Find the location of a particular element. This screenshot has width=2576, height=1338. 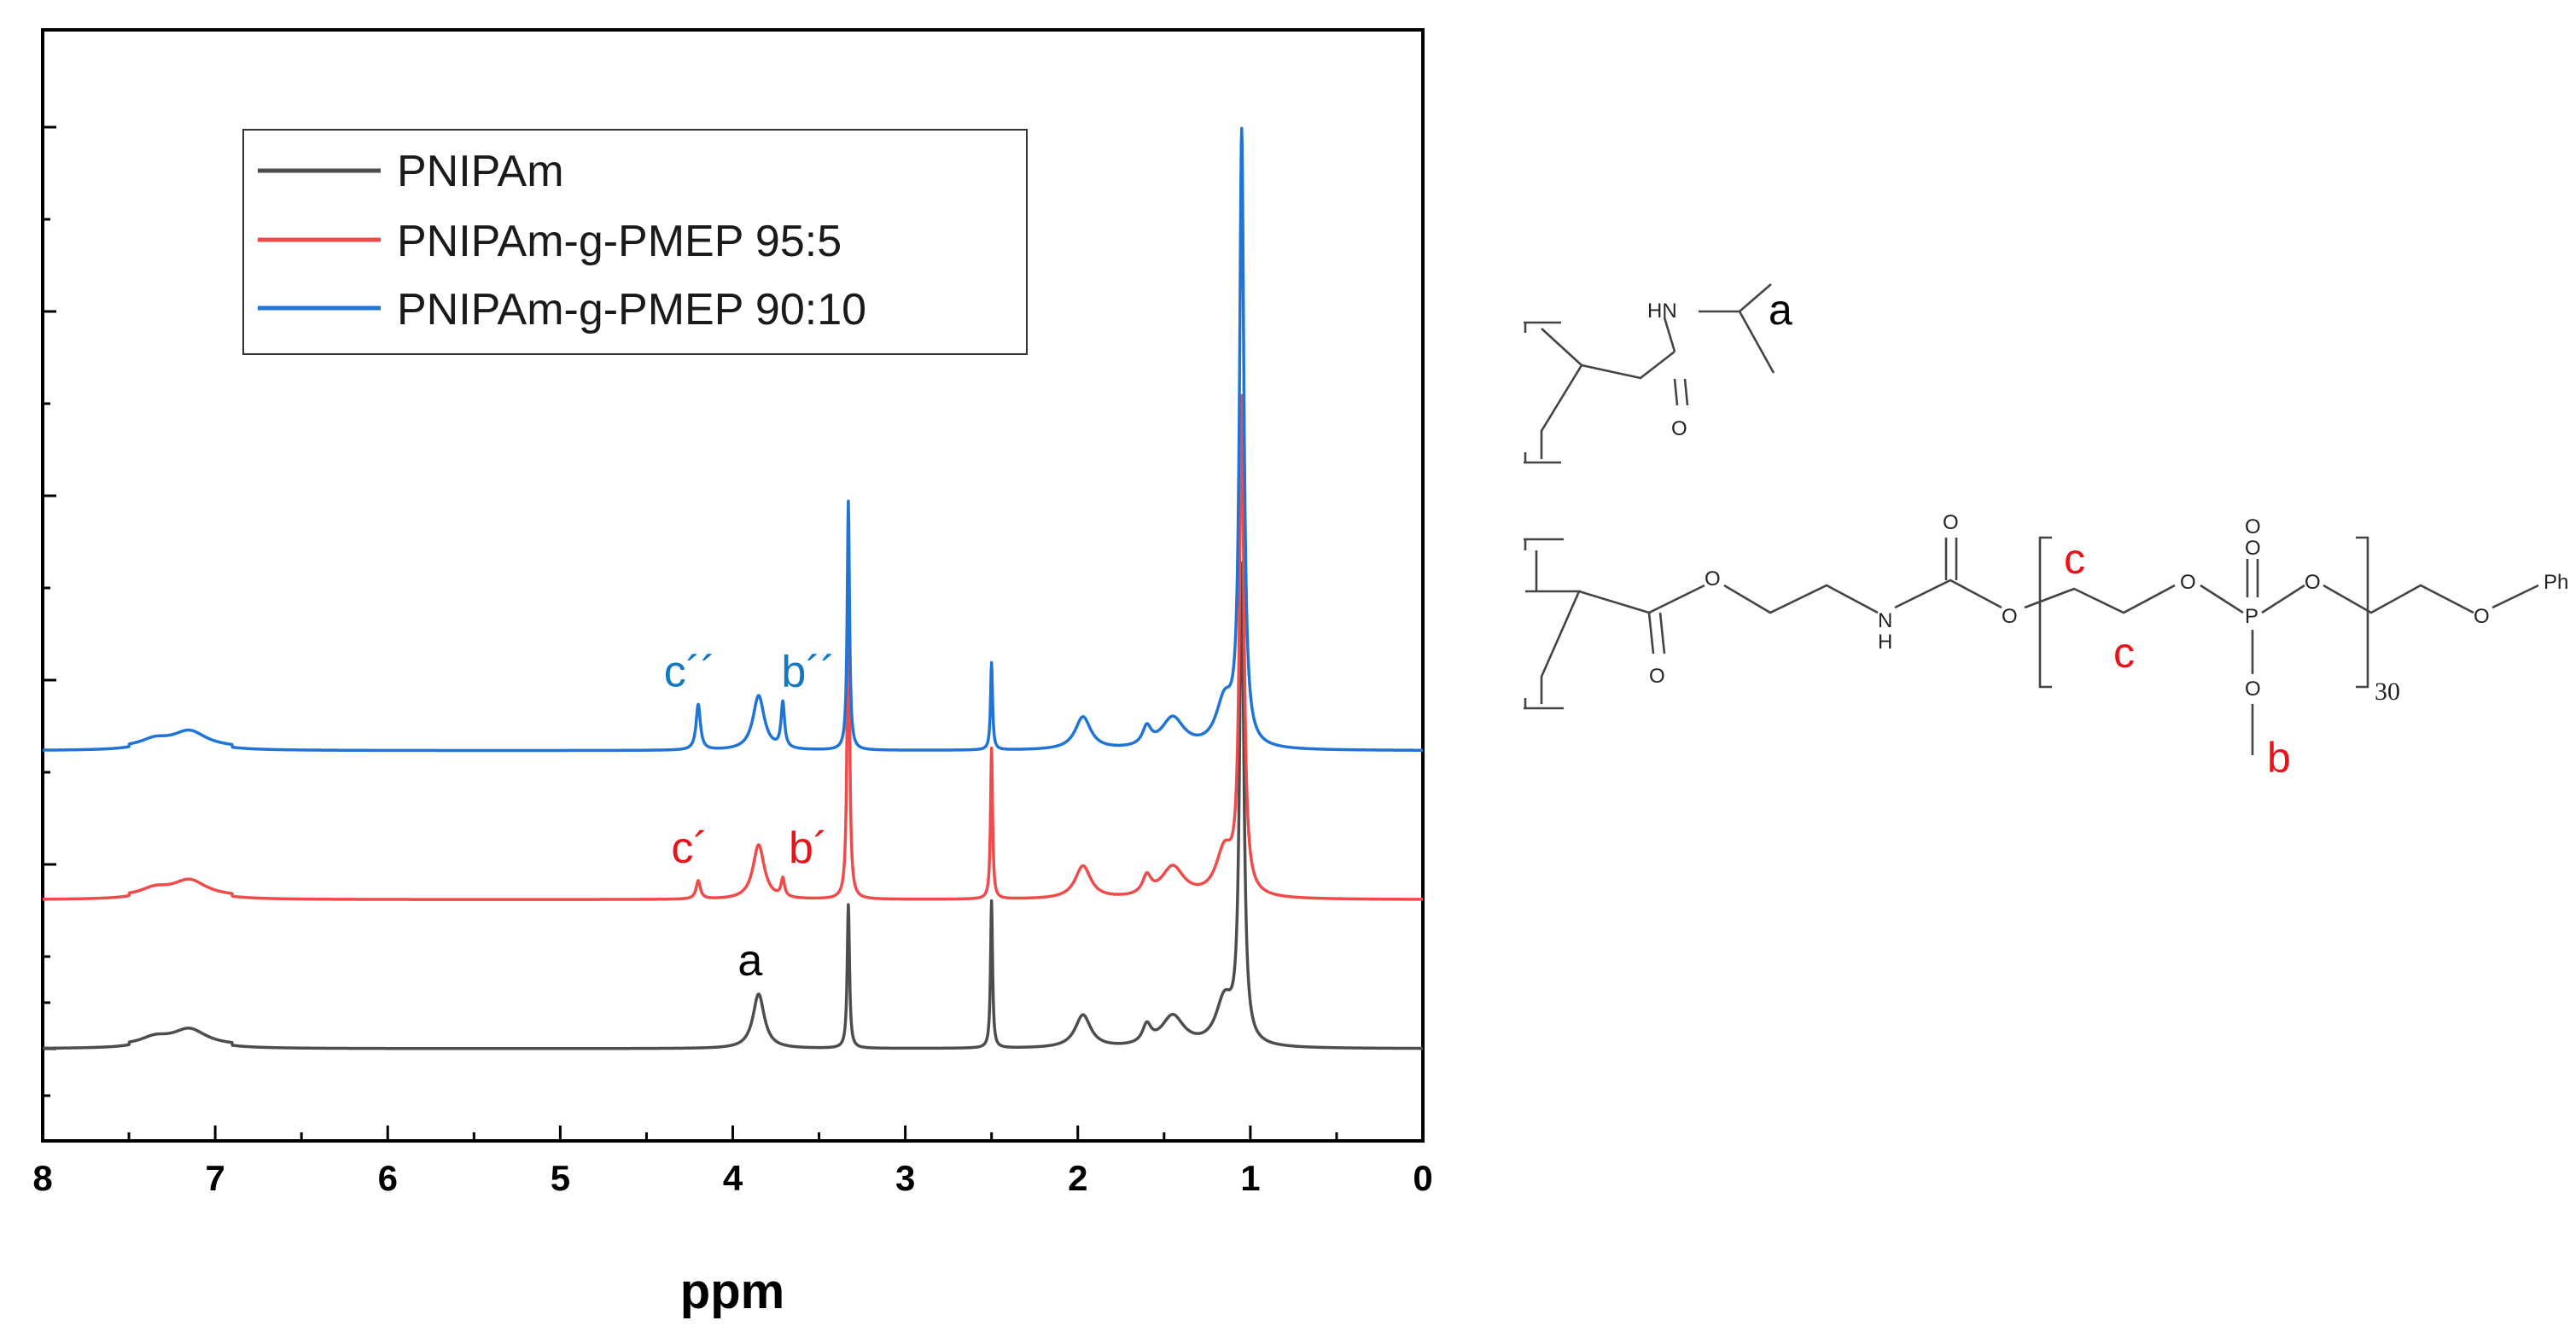

pmep-structure: O O N H O O O P O O O O 30 O Ph c c is located at coordinates (2046, 646).